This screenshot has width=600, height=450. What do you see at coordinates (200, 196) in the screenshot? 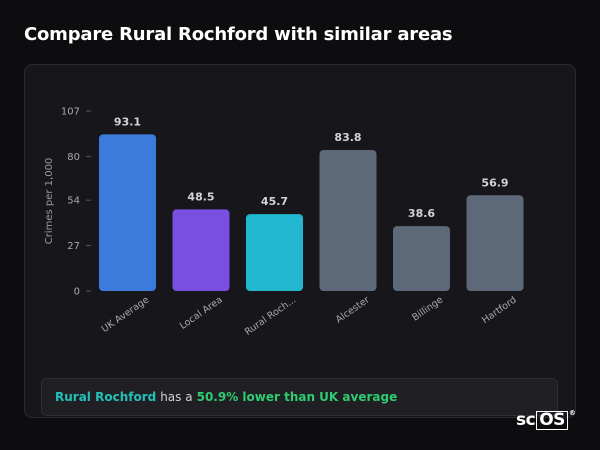
I see `bar-value-label: 48.5` at bounding box center [200, 196].